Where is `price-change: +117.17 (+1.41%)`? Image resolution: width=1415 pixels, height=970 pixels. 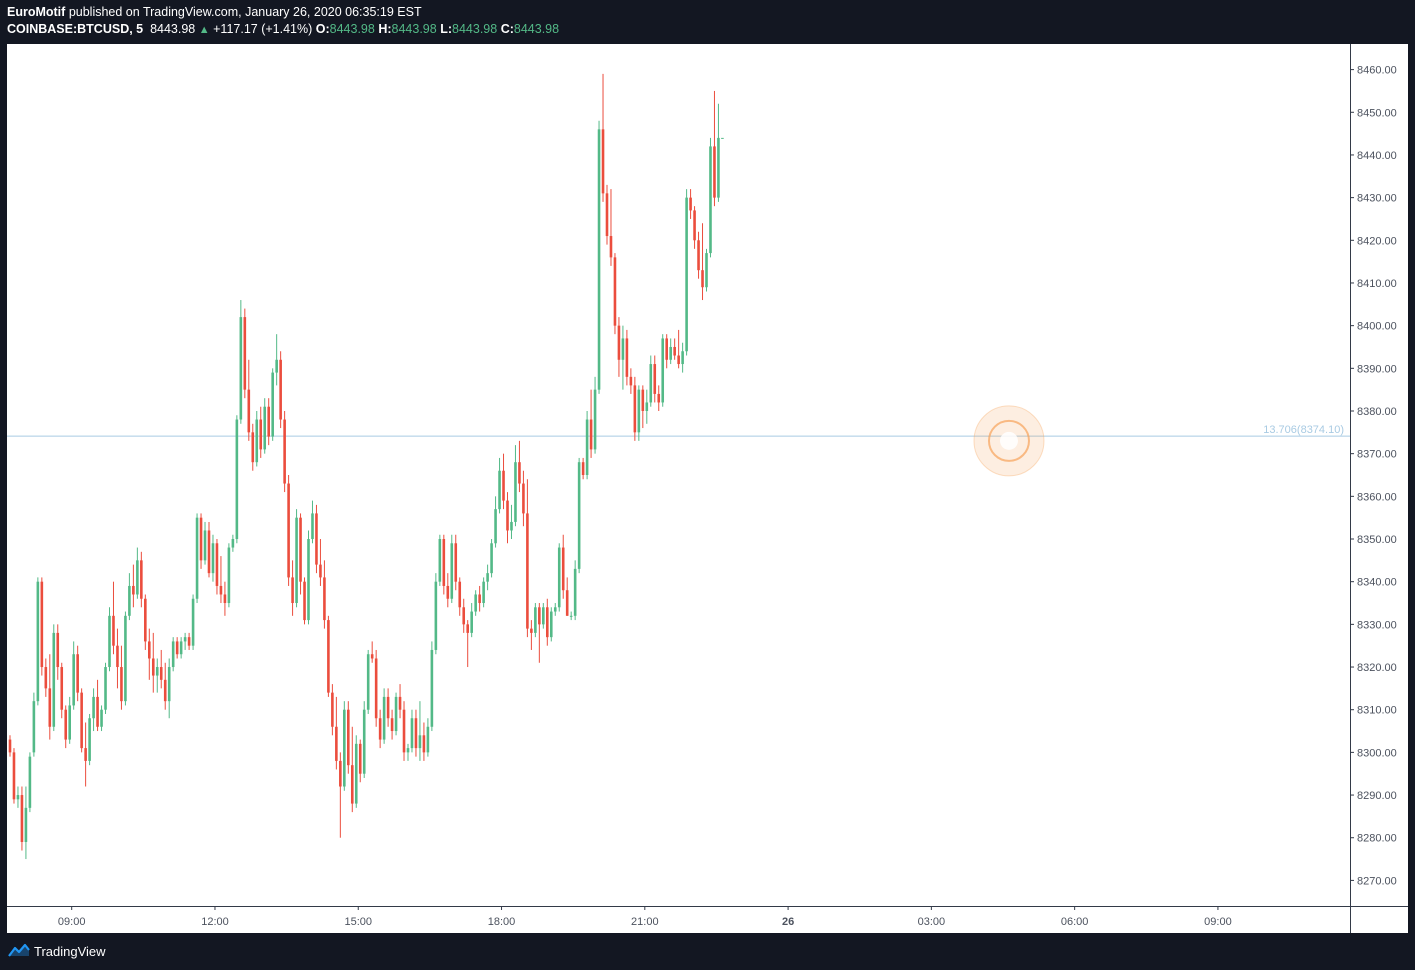 price-change: +117.17 (+1.41%) is located at coordinates (263, 29).